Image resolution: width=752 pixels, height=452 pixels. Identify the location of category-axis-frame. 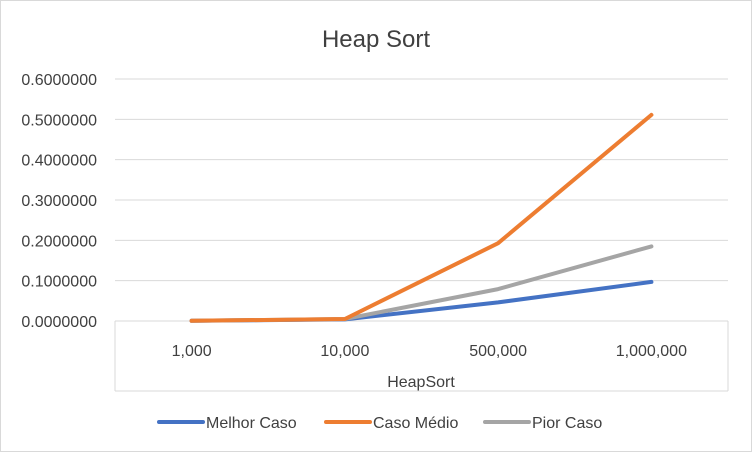
(421, 356).